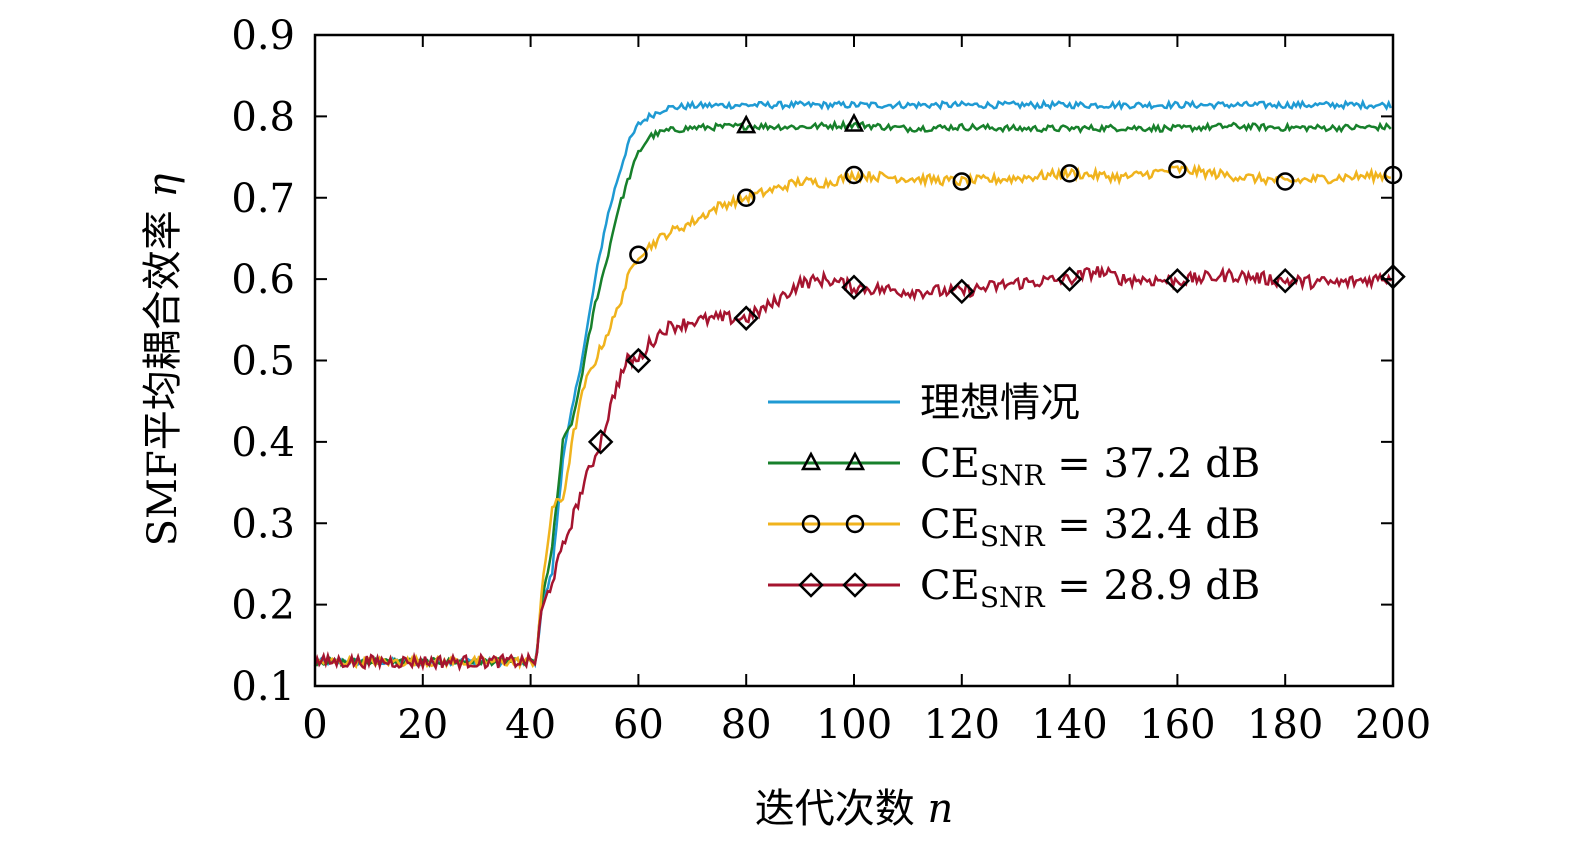  What do you see at coordinates (163, 360) in the screenshot?
I see `y-axis-label: SMF平均耦合效率 η` at bounding box center [163, 360].